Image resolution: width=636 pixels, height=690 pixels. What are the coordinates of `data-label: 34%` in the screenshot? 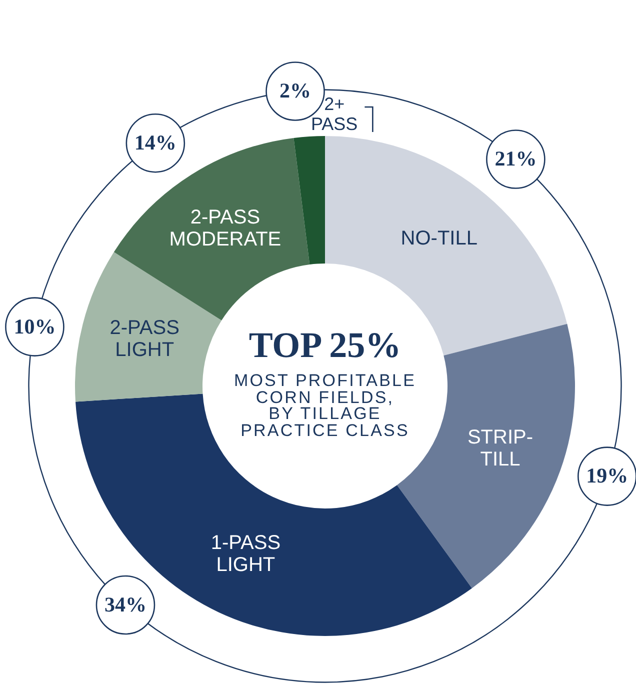 It's located at (125, 604).